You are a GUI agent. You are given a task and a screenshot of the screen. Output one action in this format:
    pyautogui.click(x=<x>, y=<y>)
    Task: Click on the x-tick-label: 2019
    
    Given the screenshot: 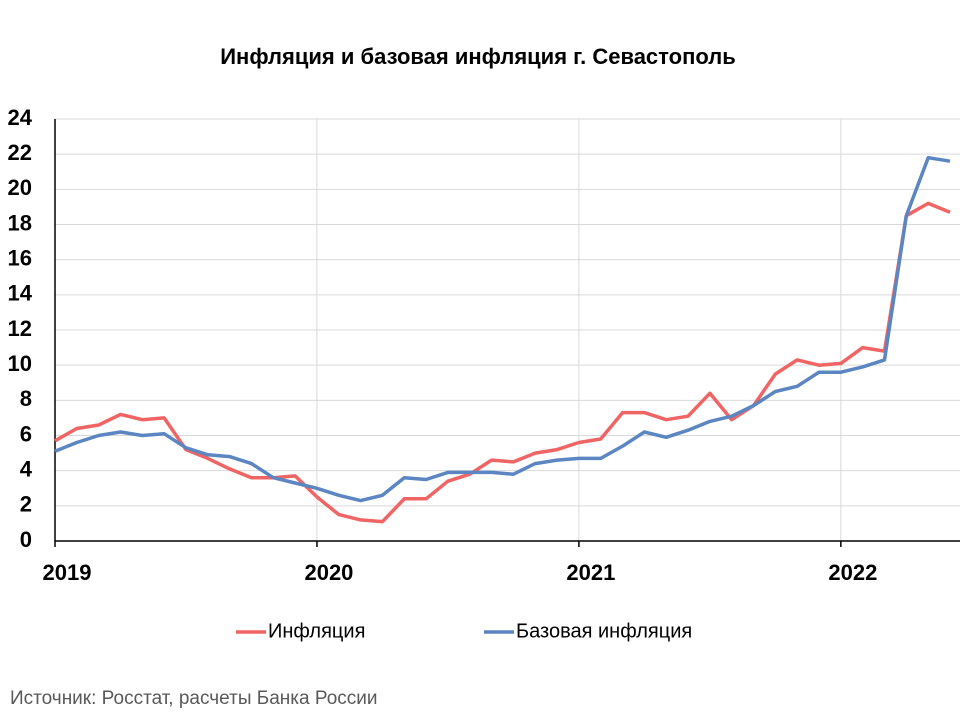 What is the action you would take?
    pyautogui.click(x=67, y=572)
    